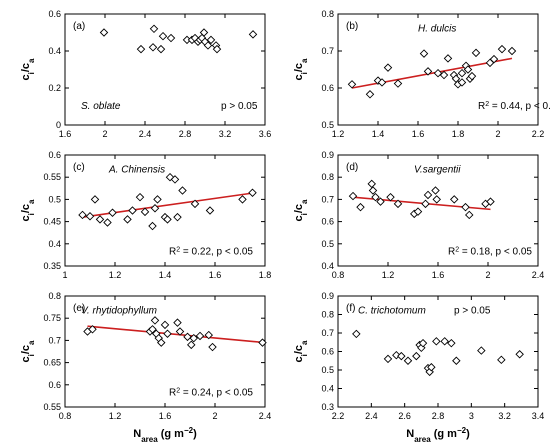 The image size is (550, 448). What do you see at coordinates (437, 28) in the screenshot?
I see `species-label: H. dulcis` at bounding box center [437, 28].